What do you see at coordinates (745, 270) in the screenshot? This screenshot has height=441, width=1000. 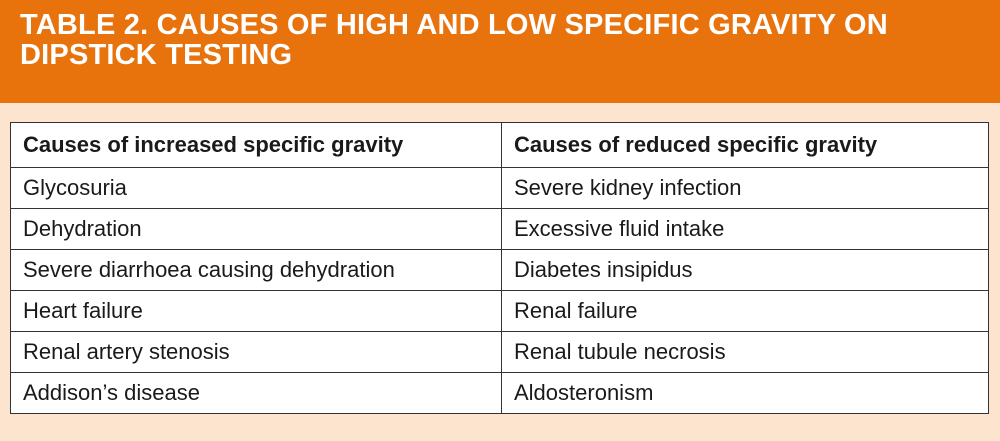 I see `cell-reduced: Diabetes insipidus` at bounding box center [745, 270].